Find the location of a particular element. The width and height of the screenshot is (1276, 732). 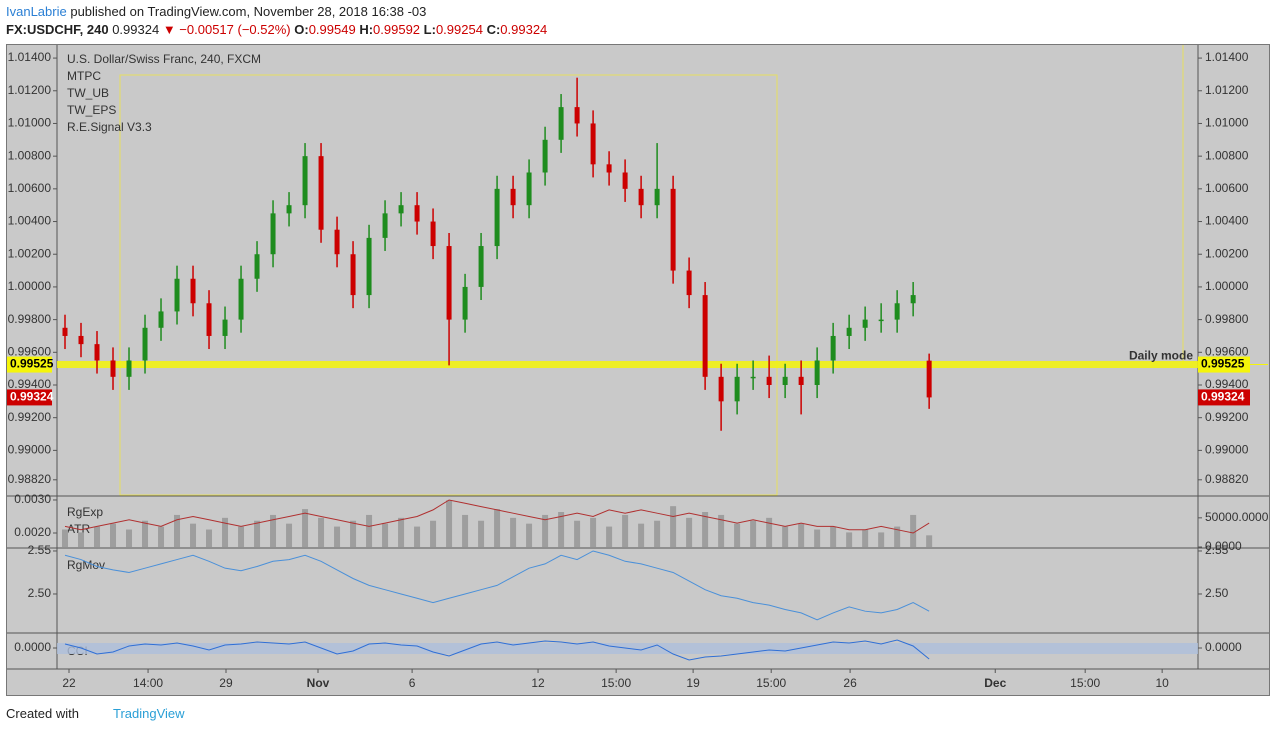

price-tag is located at coordinates (29, 397).